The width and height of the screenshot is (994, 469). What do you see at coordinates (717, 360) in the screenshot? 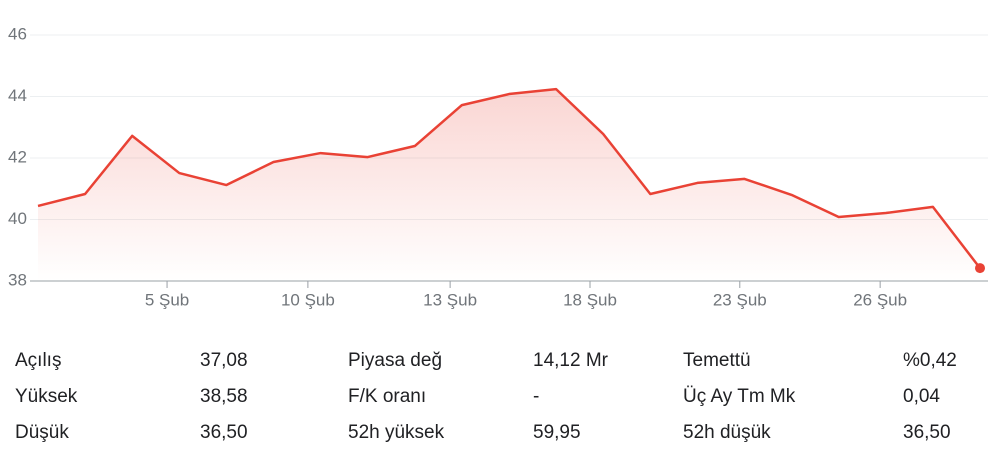
I see `stat-label: Temettü` at bounding box center [717, 360].